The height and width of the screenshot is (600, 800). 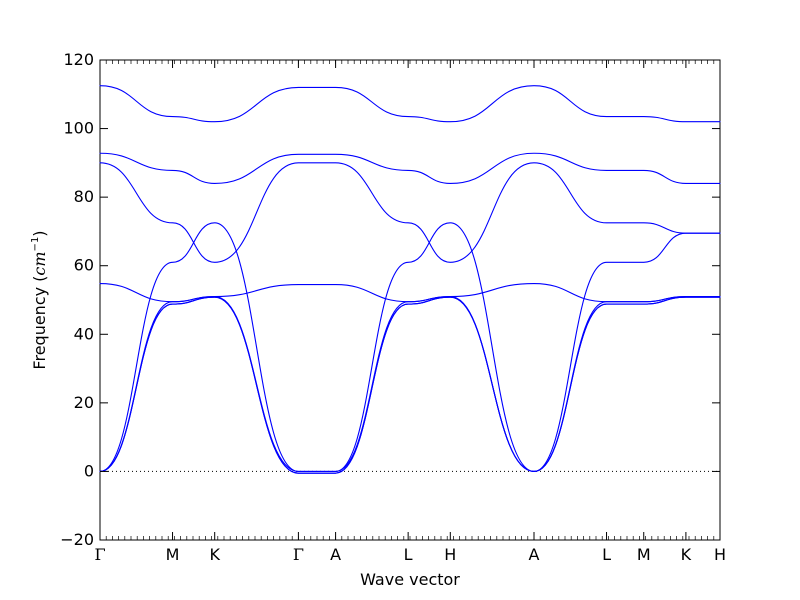 I want to click on y-tick-label-0: −20, so click(x=77, y=539).